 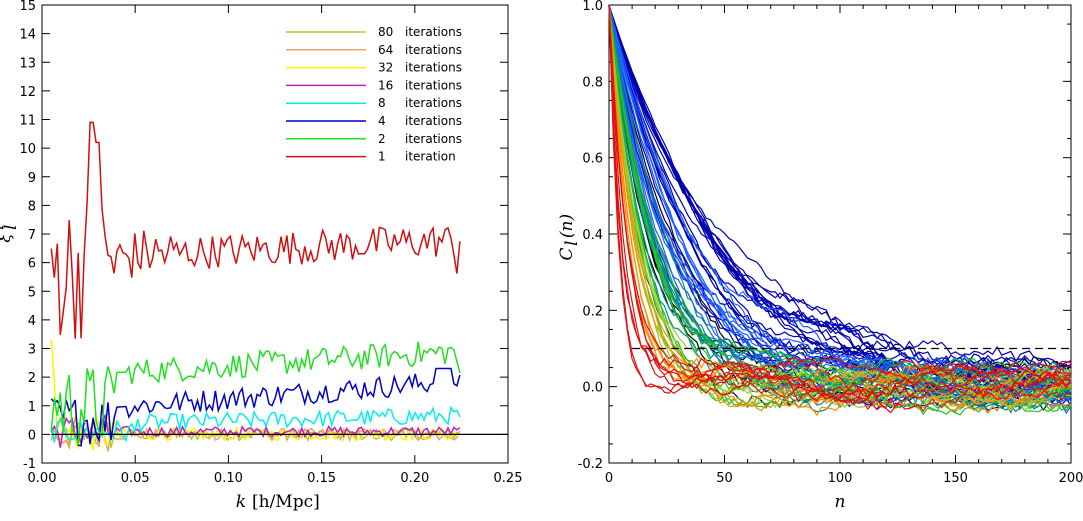 I want to click on left-y-label-main: ξ, so click(x=7, y=237).